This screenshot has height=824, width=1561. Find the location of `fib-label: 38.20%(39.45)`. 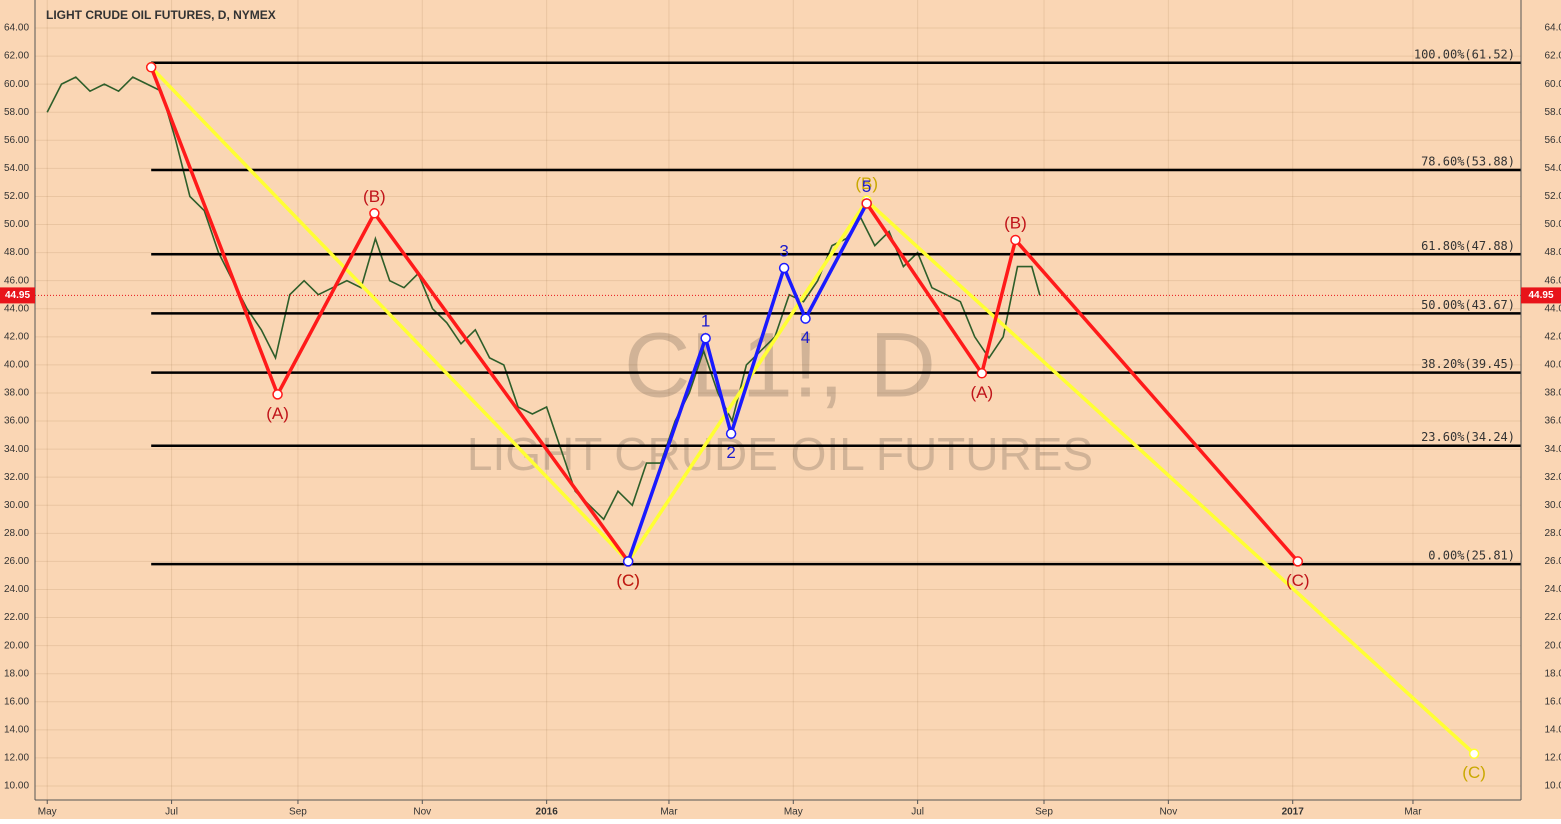

fib-label: 38.20%(39.45) is located at coordinates (1468, 364).